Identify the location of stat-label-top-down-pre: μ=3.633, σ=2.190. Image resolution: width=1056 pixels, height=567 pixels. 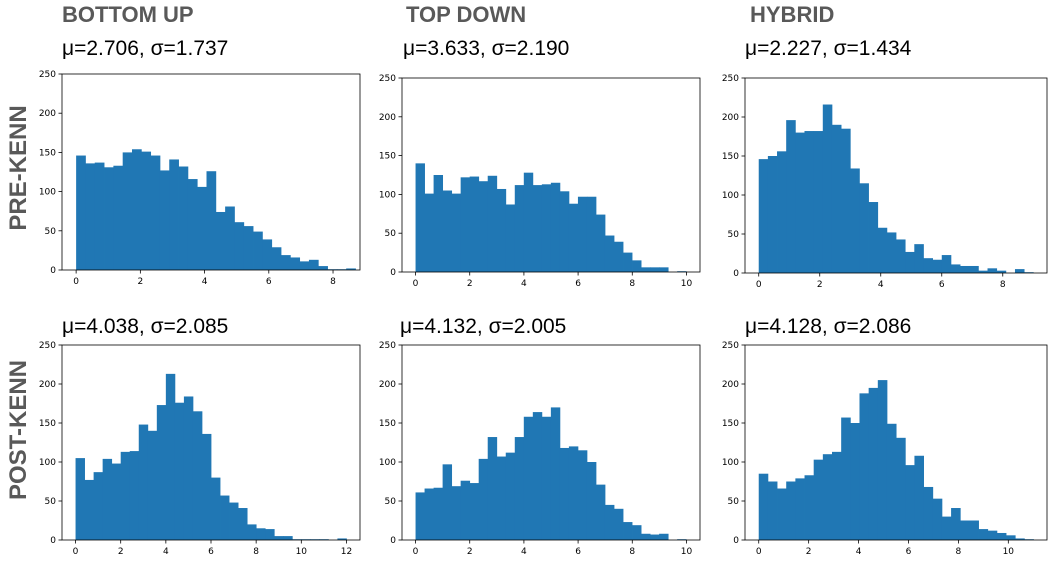
(486, 48).